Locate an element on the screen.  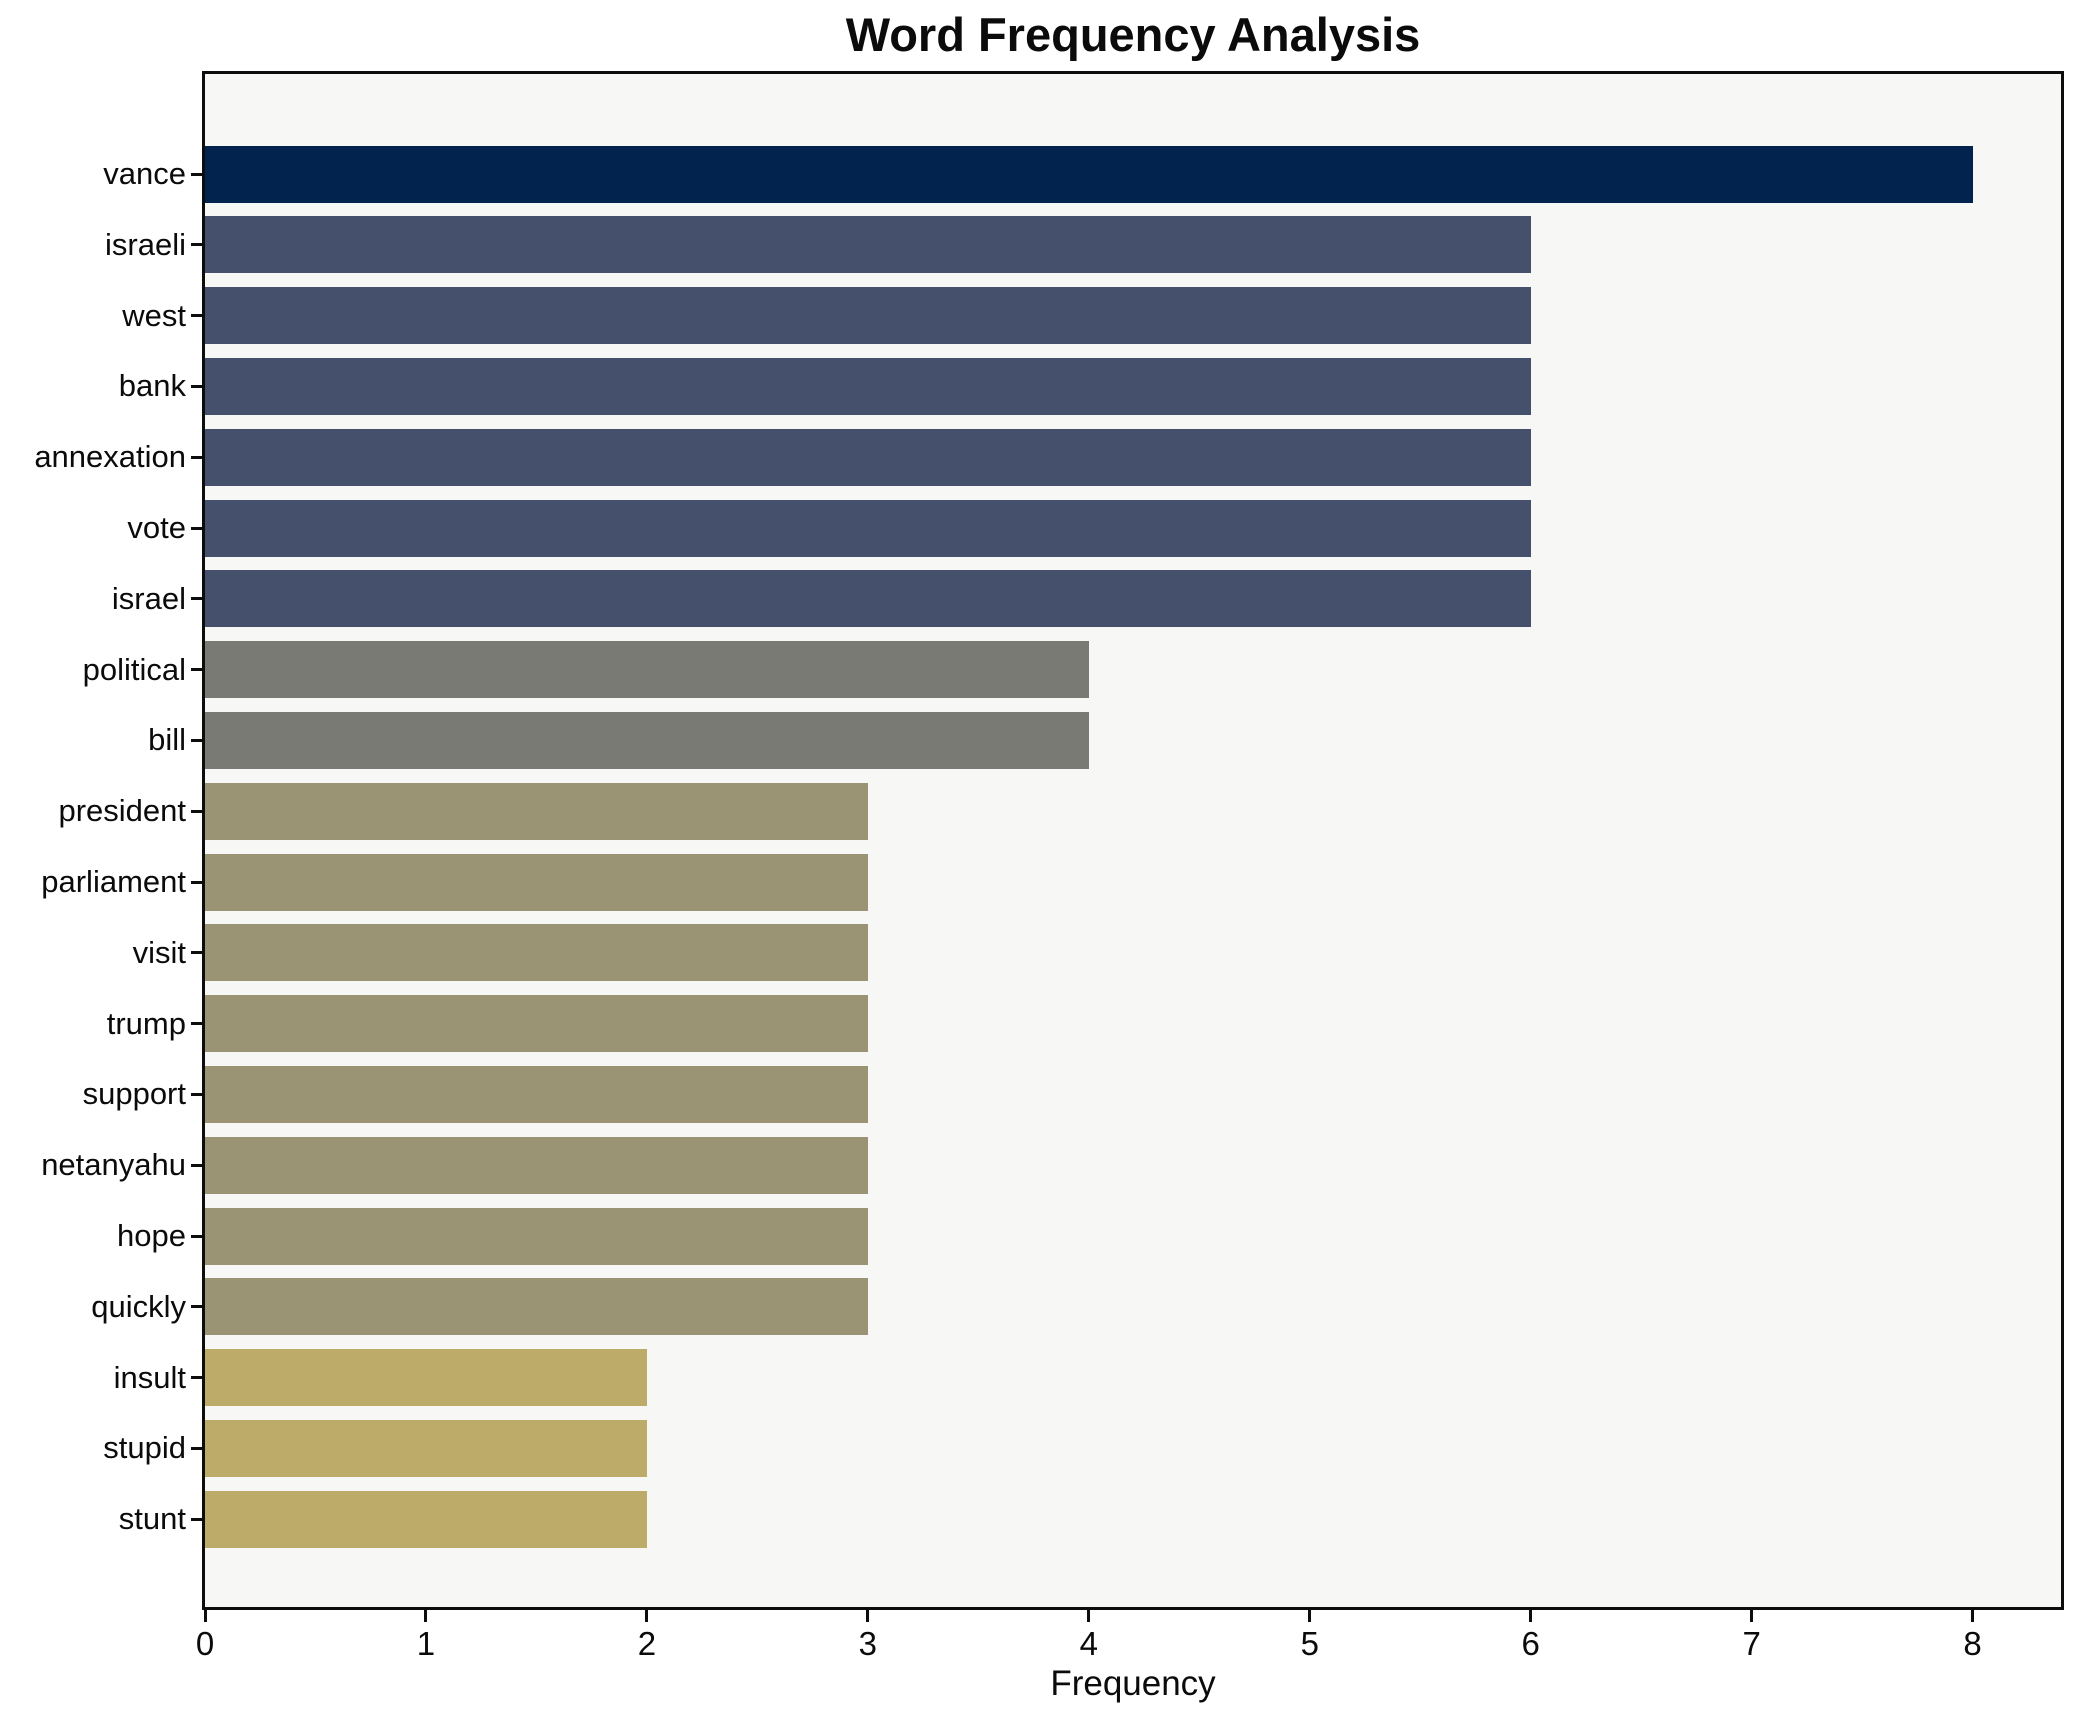
bar-israeli is located at coordinates (868, 245).